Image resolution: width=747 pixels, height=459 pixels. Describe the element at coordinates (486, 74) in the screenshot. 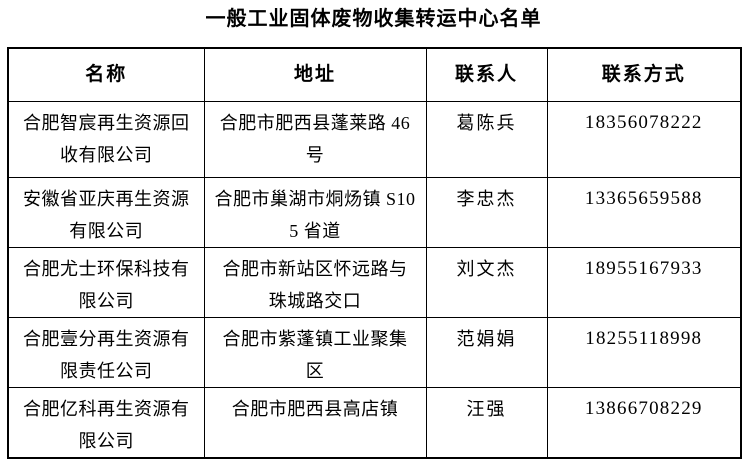

I see `column-header-contact: 联系人` at that location.